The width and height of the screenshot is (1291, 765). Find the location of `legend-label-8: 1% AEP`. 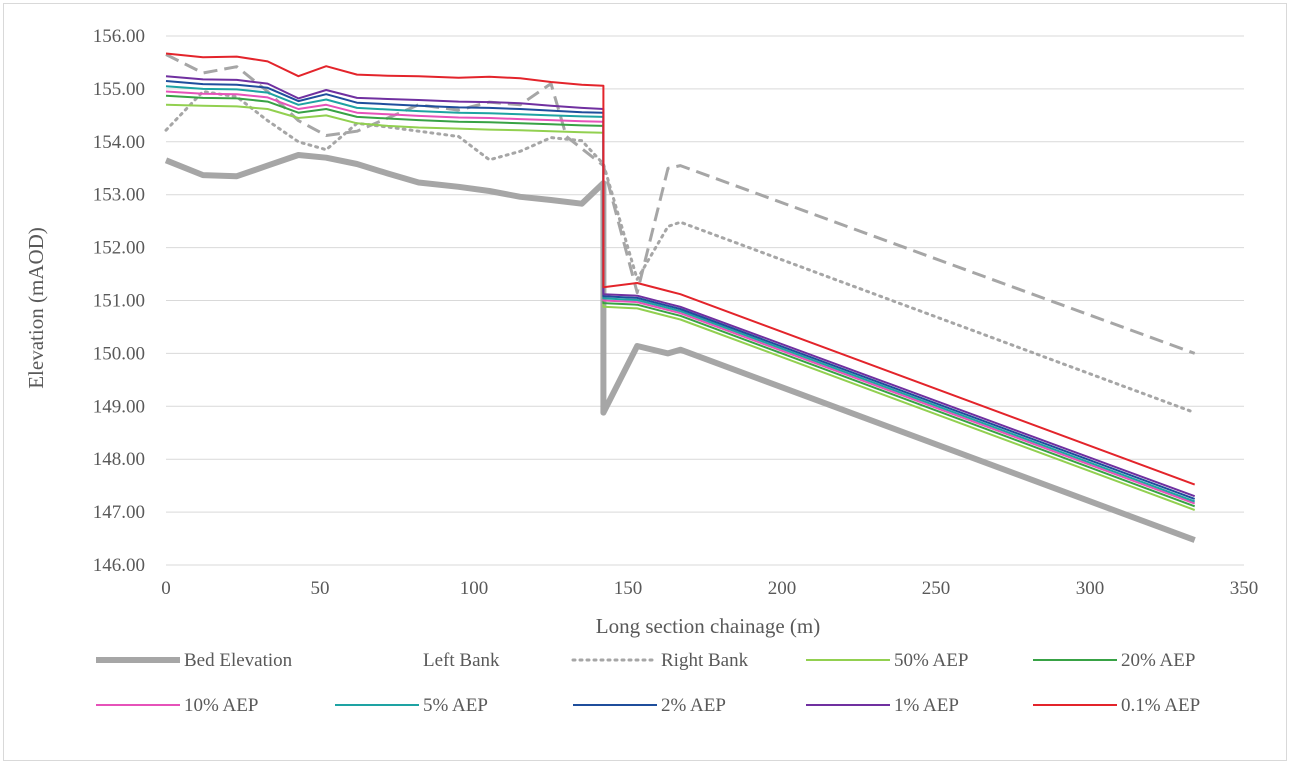

legend-label-8: 1% AEP is located at coordinates (926, 705).